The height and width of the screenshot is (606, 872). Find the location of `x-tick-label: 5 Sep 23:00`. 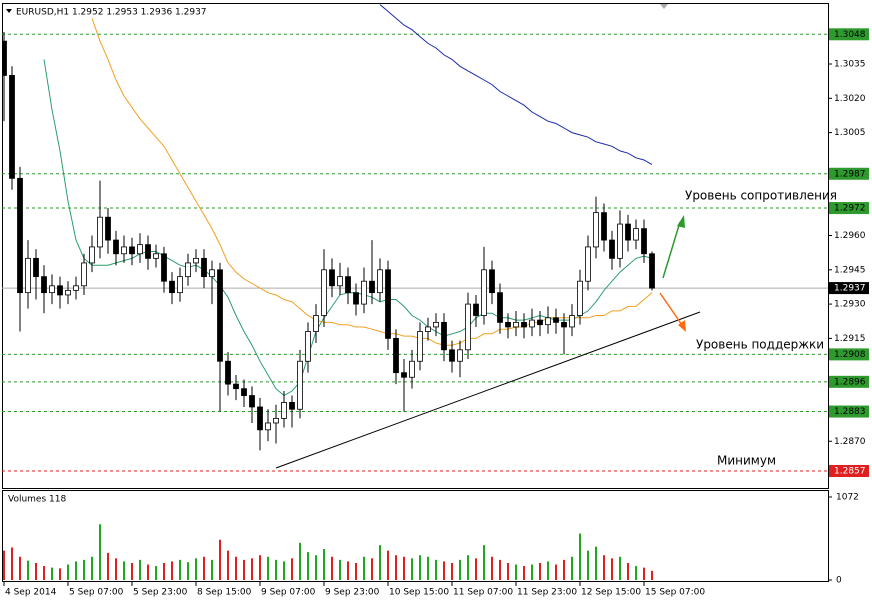

x-tick-label: 5 Sep 23:00 is located at coordinates (160, 593).